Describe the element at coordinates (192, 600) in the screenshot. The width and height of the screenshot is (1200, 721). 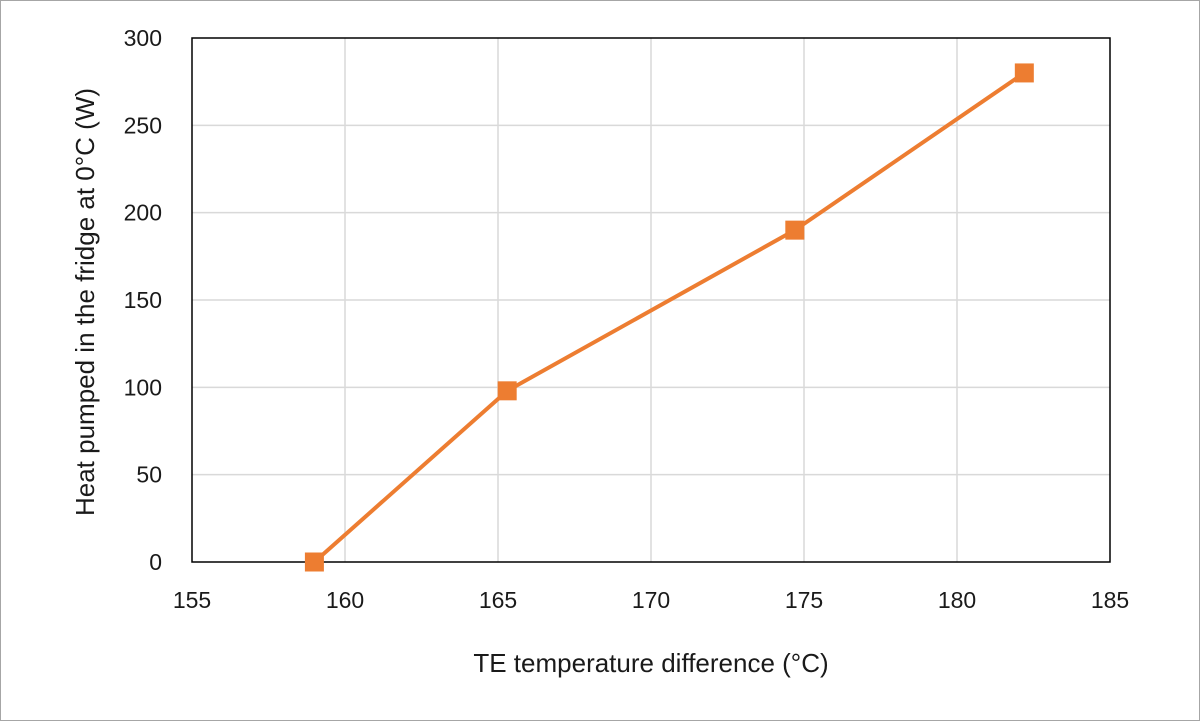
I see `x-tick-label: 155` at that location.